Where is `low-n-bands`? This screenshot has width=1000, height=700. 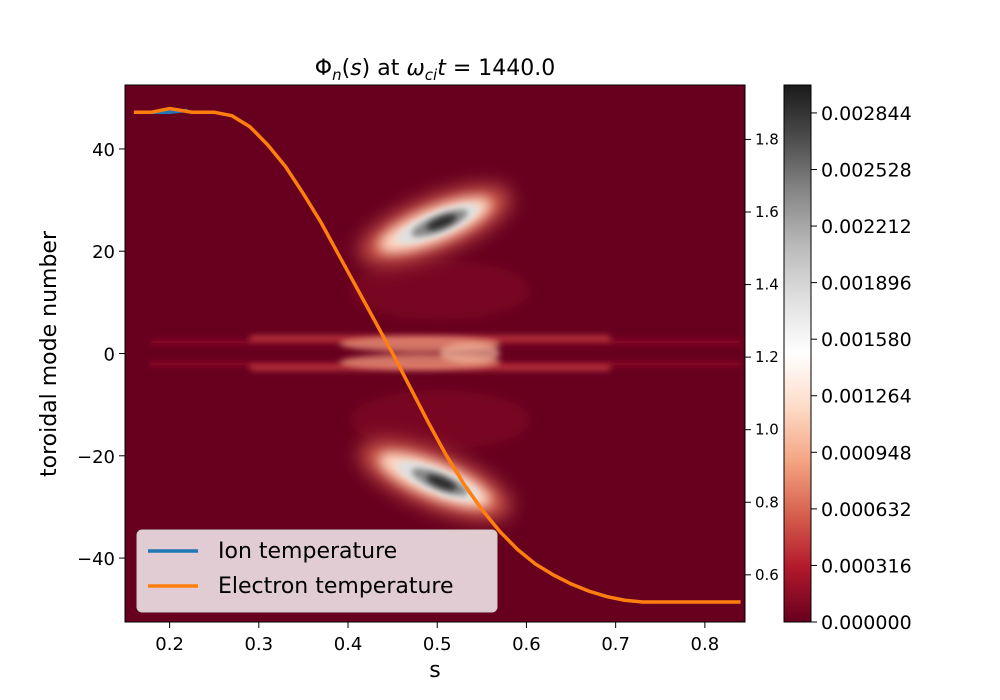 low-n-bands is located at coordinates (445, 353).